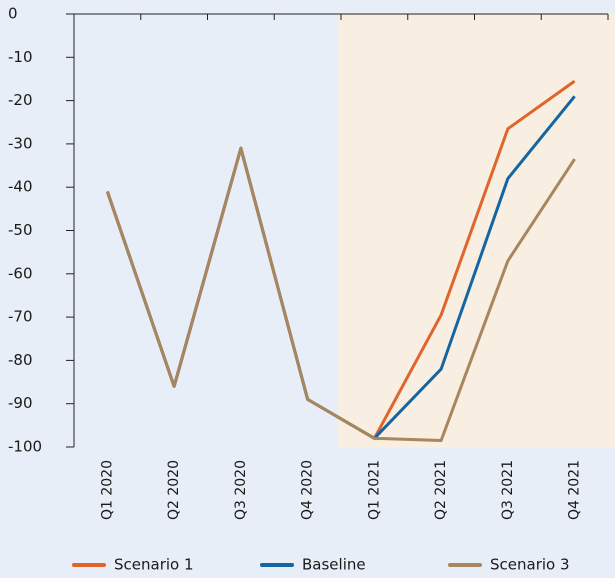 This screenshot has height=578, width=615. I want to click on x-tick-label: Q2 2021, so click(441, 490).